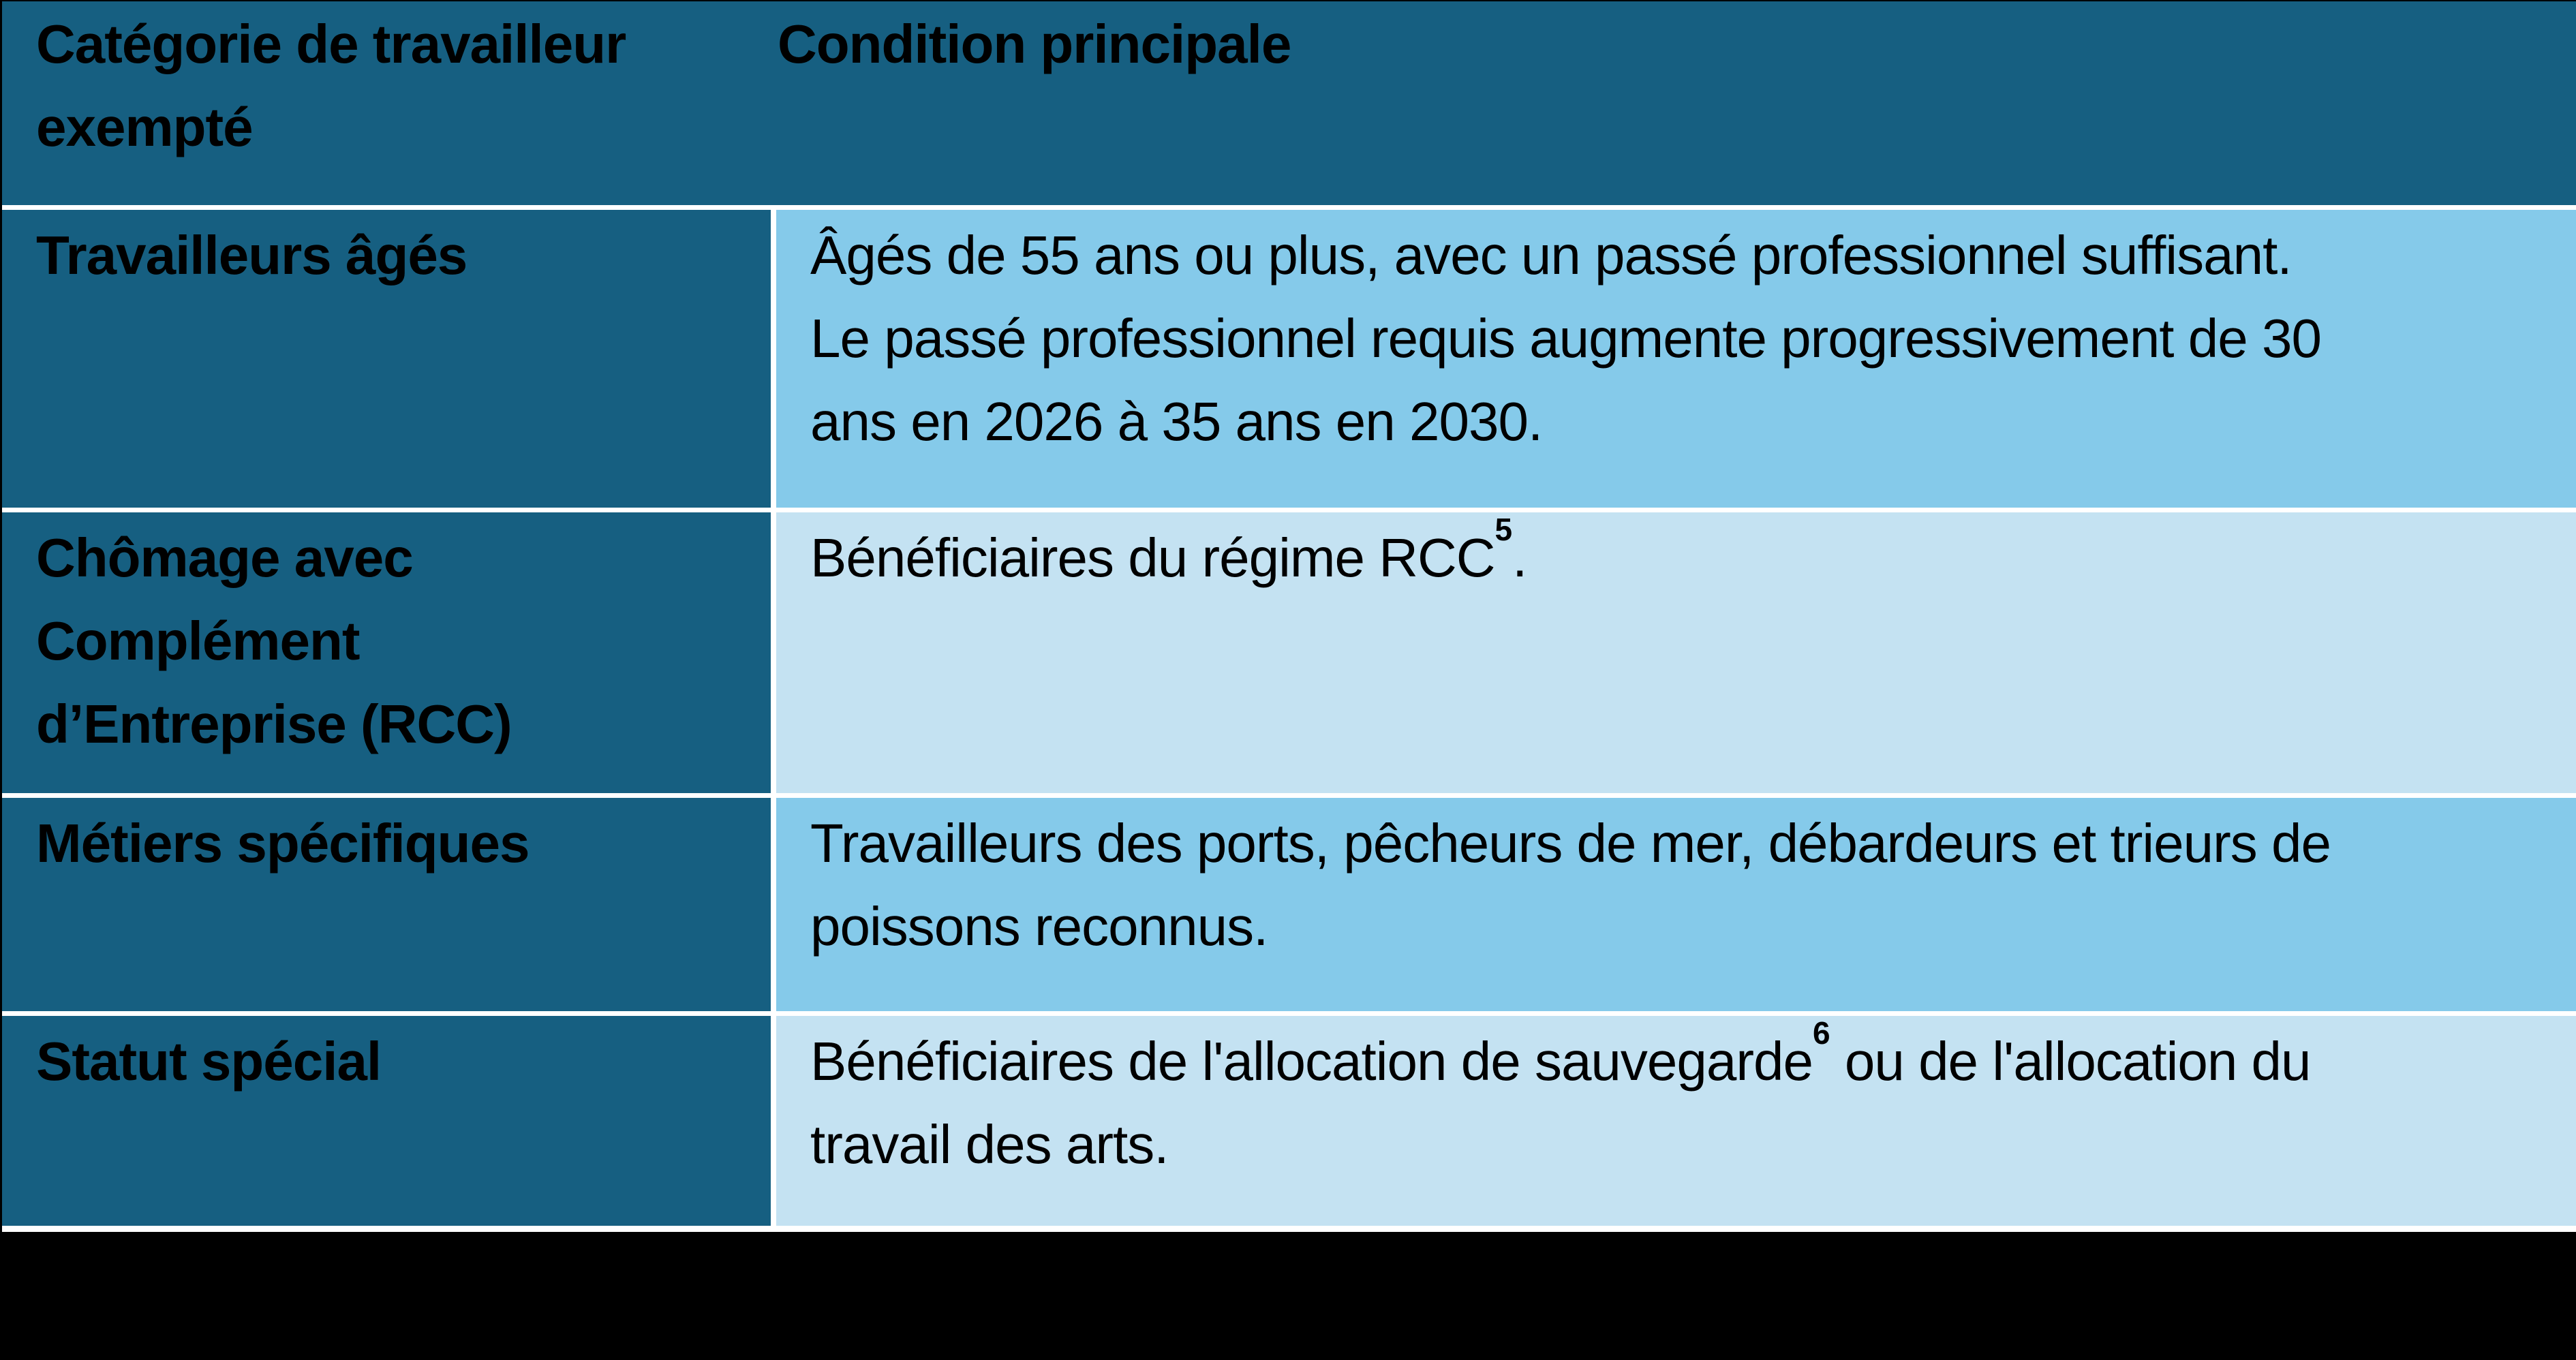 This screenshot has width=2576, height=1360. What do you see at coordinates (387, 359) in the screenshot?
I see `category-cell: Travailleurs âgés` at bounding box center [387, 359].